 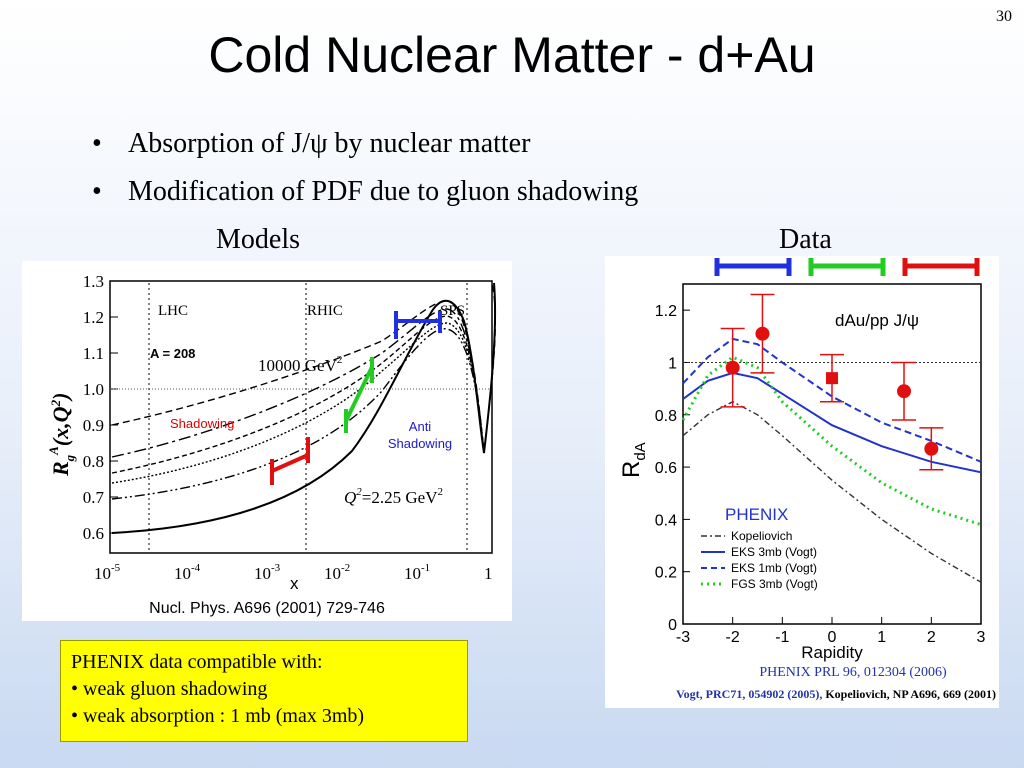 What do you see at coordinates (782, 637) in the screenshot?
I see `xtick-label: -1` at bounding box center [782, 637].